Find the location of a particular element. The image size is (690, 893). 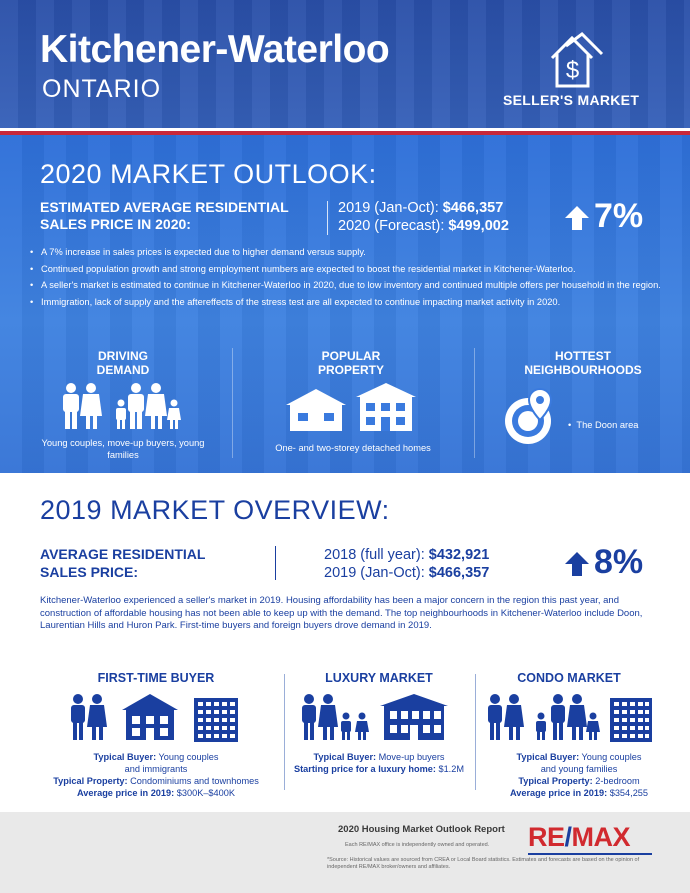

overview-change: 8% is located at coordinates (619, 562).